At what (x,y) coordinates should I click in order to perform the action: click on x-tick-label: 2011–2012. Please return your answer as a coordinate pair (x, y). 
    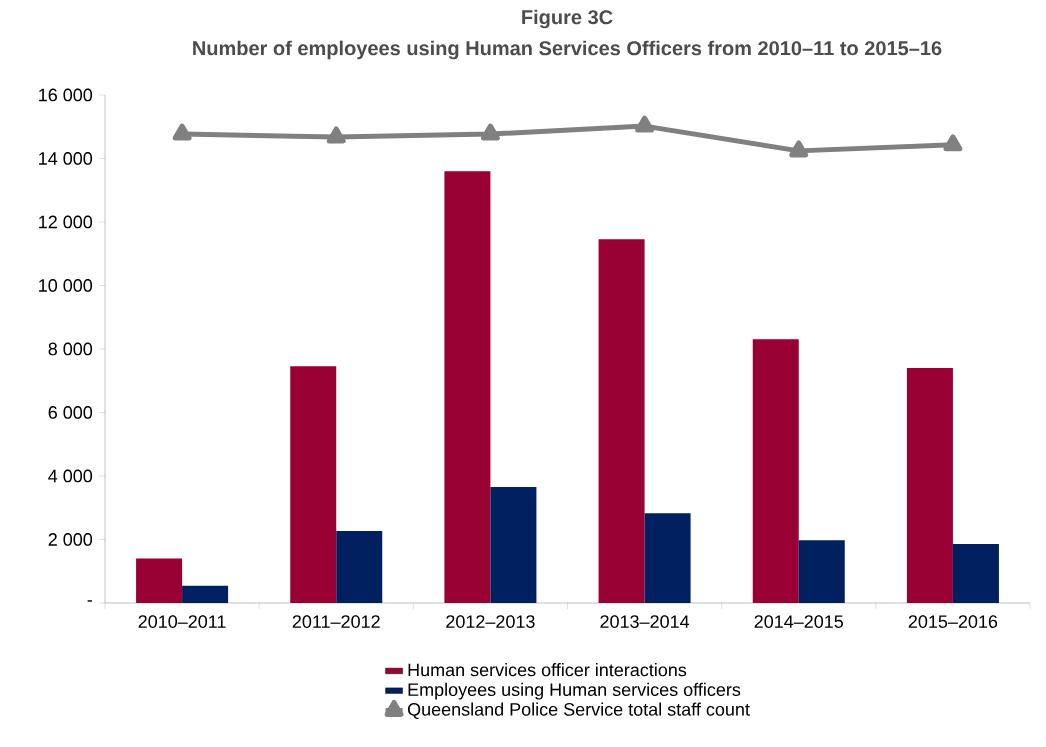
    Looking at the image, I should click on (336, 621).